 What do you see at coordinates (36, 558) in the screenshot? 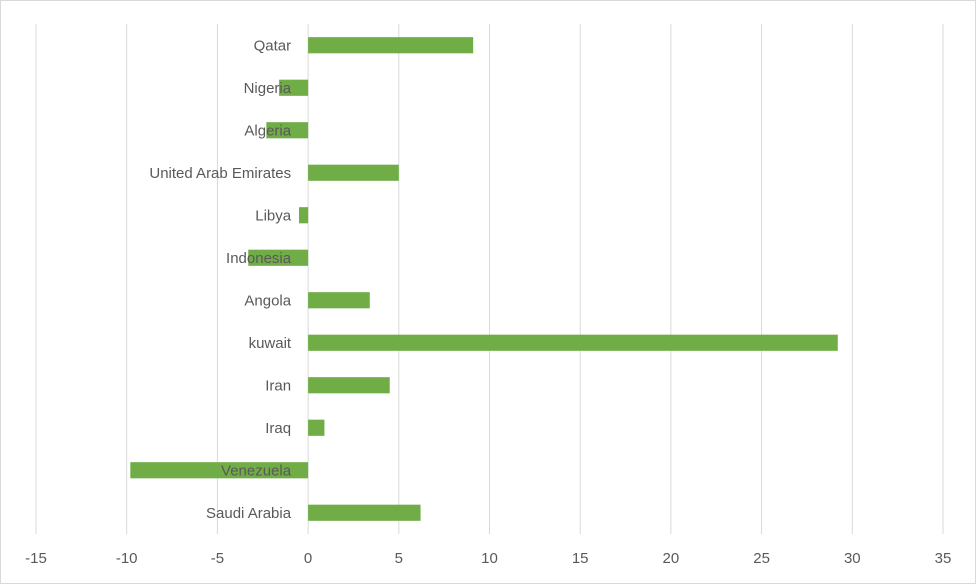
I see `x-tick-label: -15` at bounding box center [36, 558].